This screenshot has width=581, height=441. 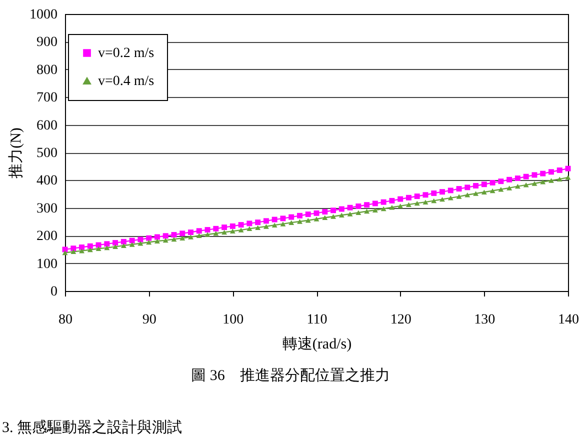 What do you see at coordinates (47, 126) in the screenshot?
I see `y-tick-label: 600` at bounding box center [47, 126].